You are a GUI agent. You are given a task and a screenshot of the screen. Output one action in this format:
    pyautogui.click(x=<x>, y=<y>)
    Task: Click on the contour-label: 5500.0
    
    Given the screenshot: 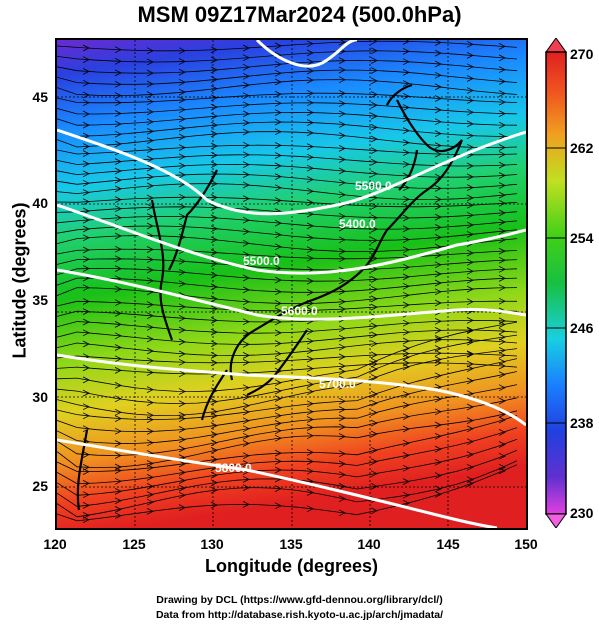 What is the action you would take?
    pyautogui.click(x=261, y=261)
    